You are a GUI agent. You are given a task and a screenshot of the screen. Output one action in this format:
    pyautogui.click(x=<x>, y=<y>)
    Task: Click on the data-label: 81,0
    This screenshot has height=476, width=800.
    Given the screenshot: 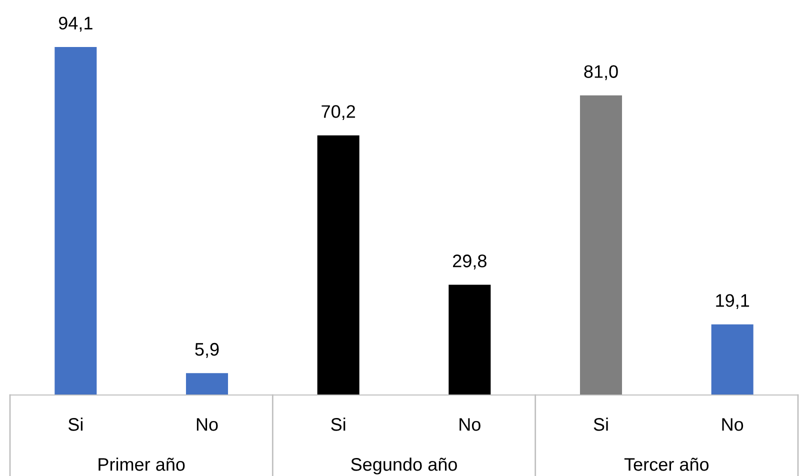 What is the action you would take?
    pyautogui.click(x=601, y=72)
    